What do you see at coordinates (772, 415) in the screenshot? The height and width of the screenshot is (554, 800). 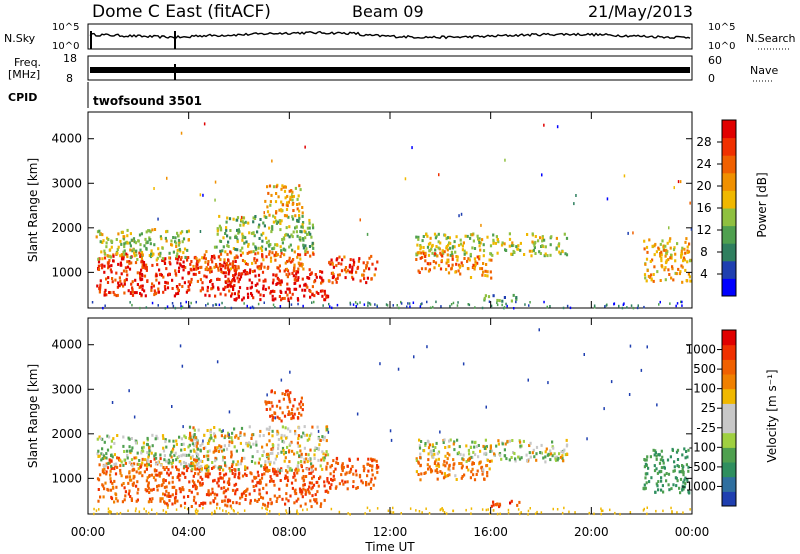 I see `velocity-colorbar-label: Velocity [m s⁻¹]` at bounding box center [772, 415].